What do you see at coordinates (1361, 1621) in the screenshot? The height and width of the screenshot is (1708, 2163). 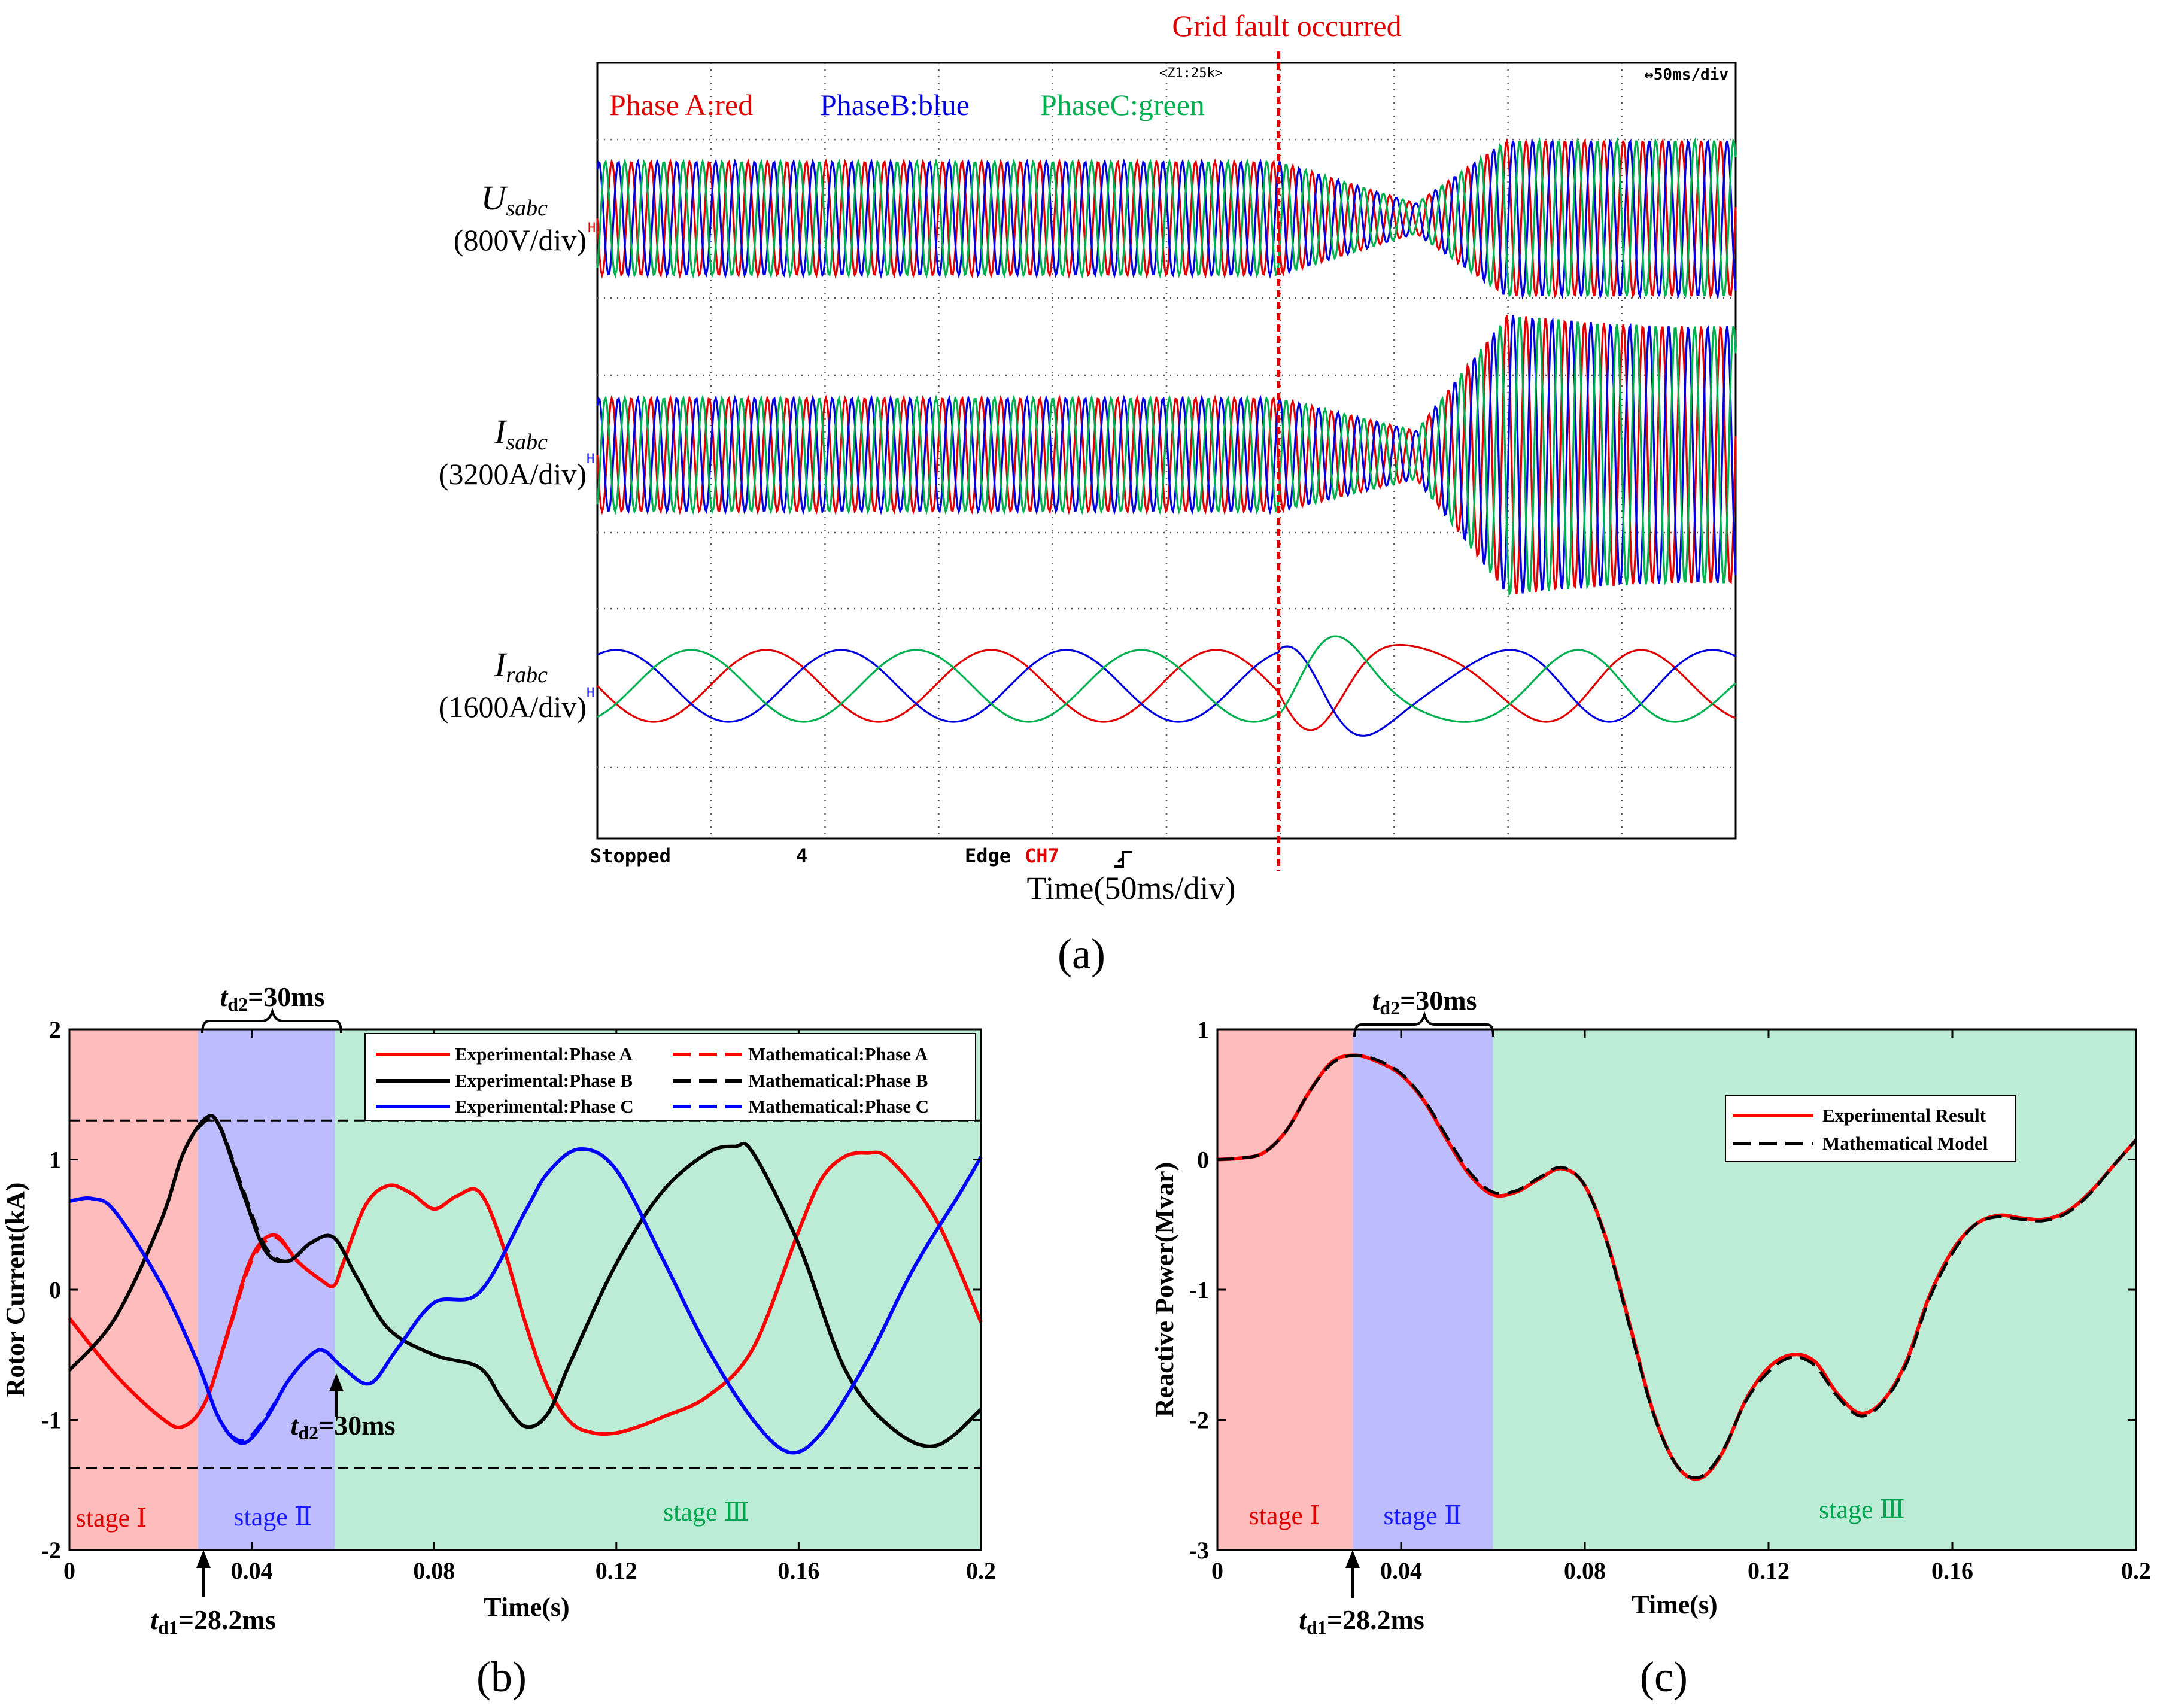 I see `c-td1-label: td1=28.2ms` at bounding box center [1361, 1621].